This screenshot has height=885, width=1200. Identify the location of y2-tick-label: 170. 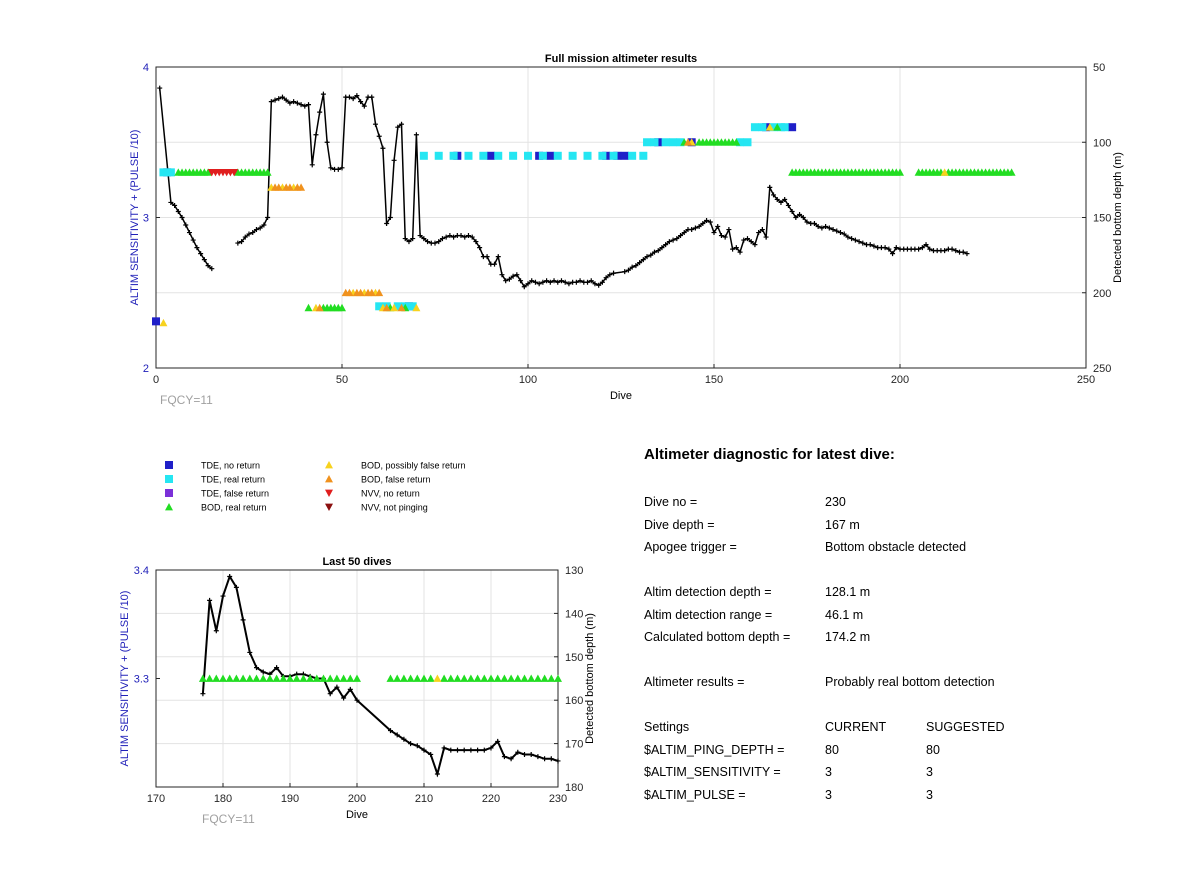
(574, 745).